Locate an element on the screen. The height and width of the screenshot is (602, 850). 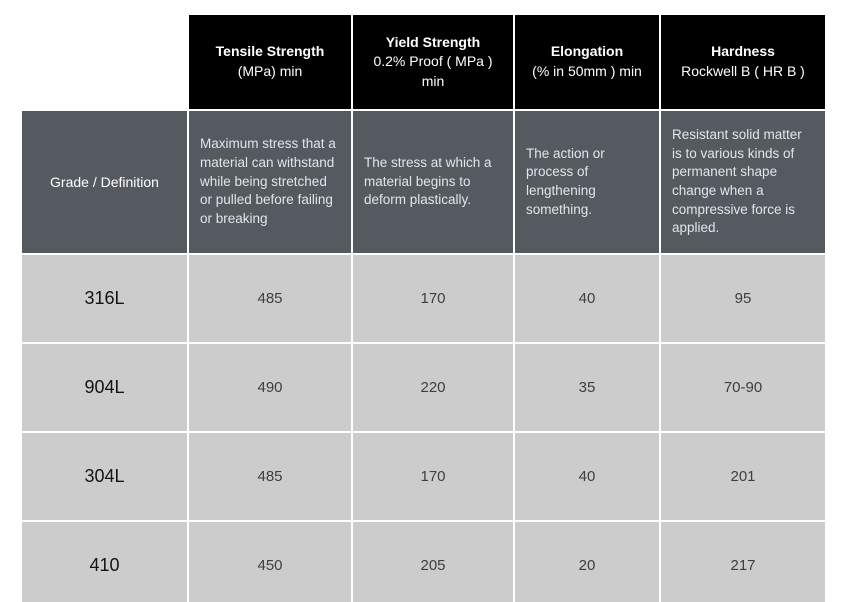
tensile-value: 450 is located at coordinates (270, 562).